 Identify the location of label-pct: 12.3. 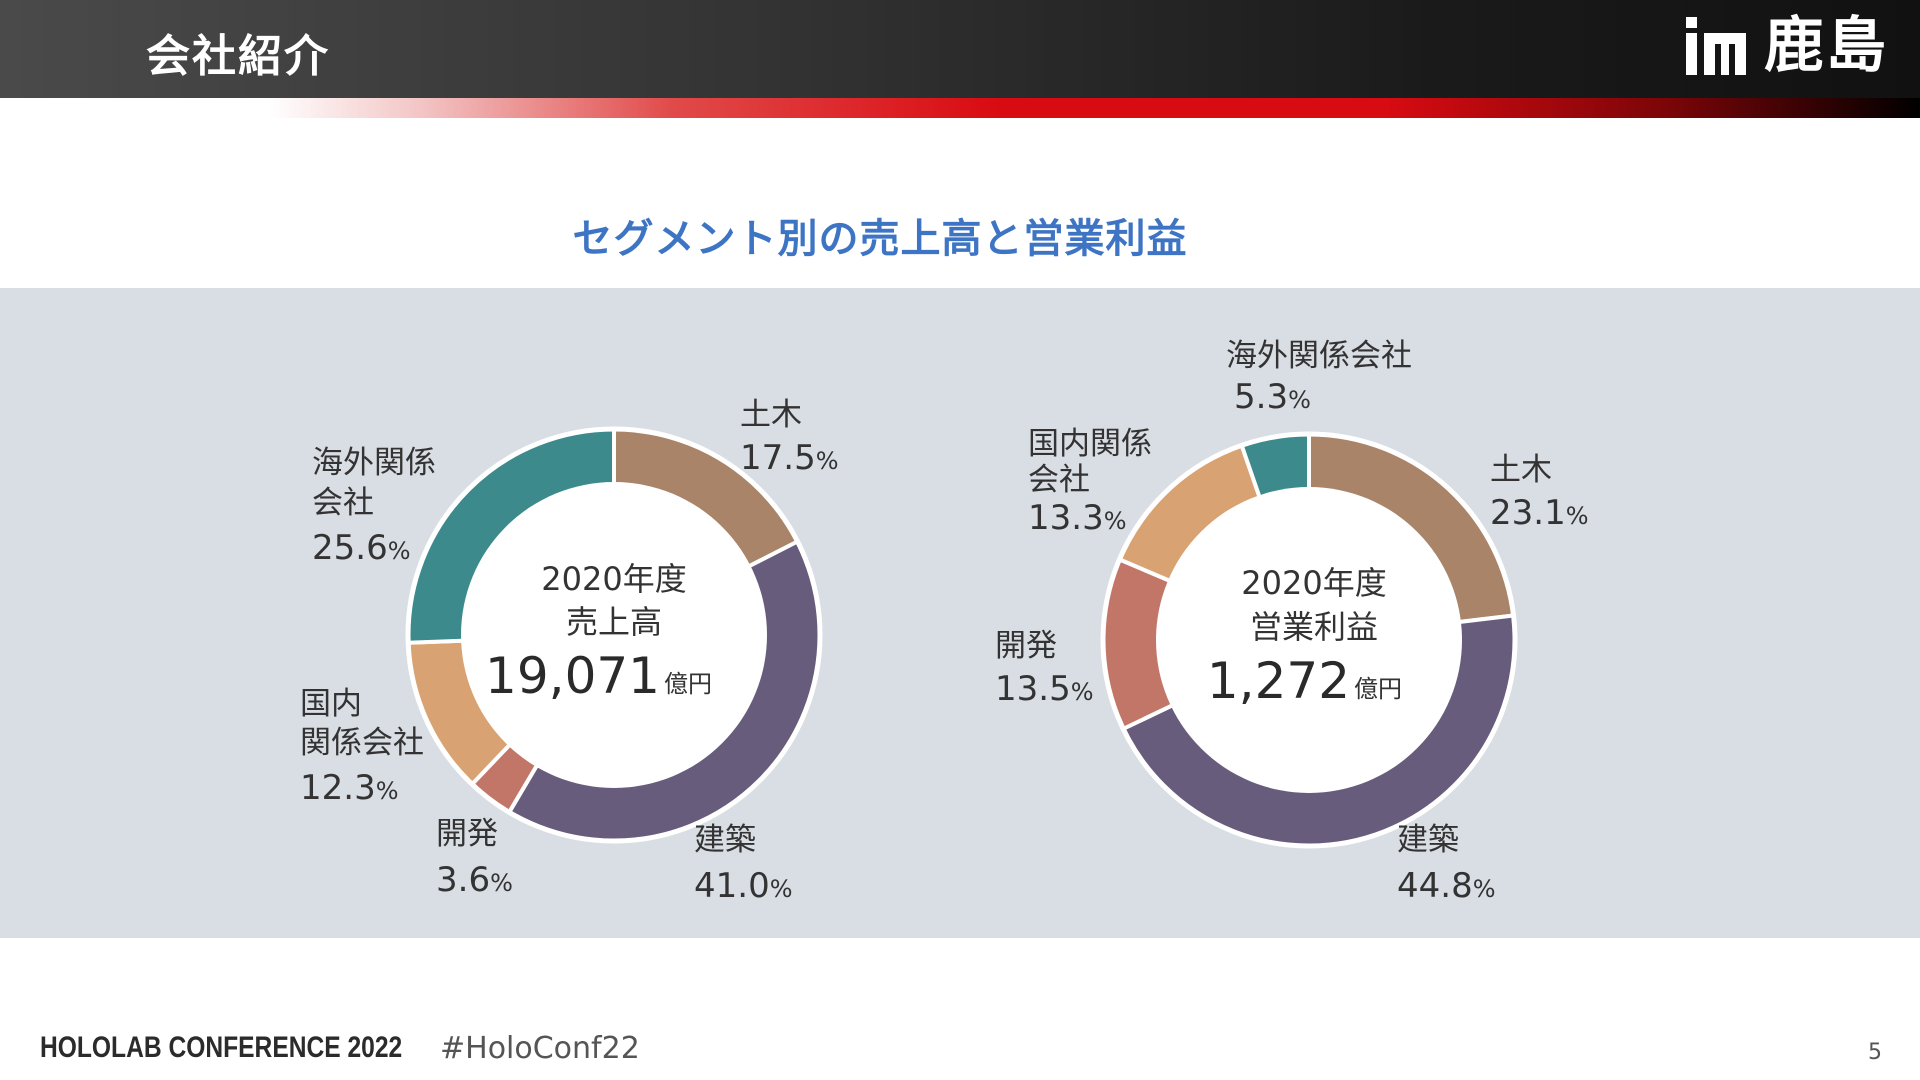
(338, 788).